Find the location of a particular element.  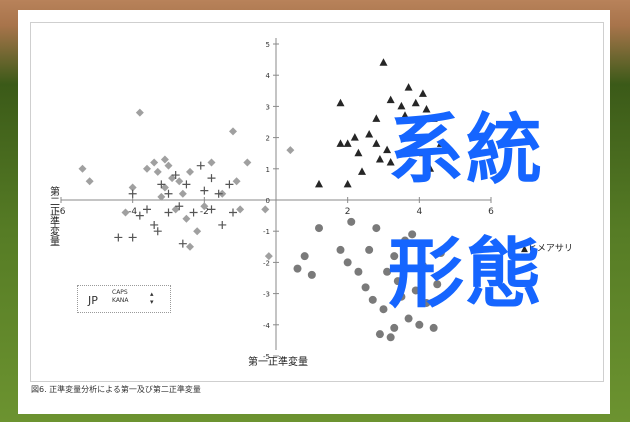

y-tick-label: -1 is located at coordinates (266, 232).